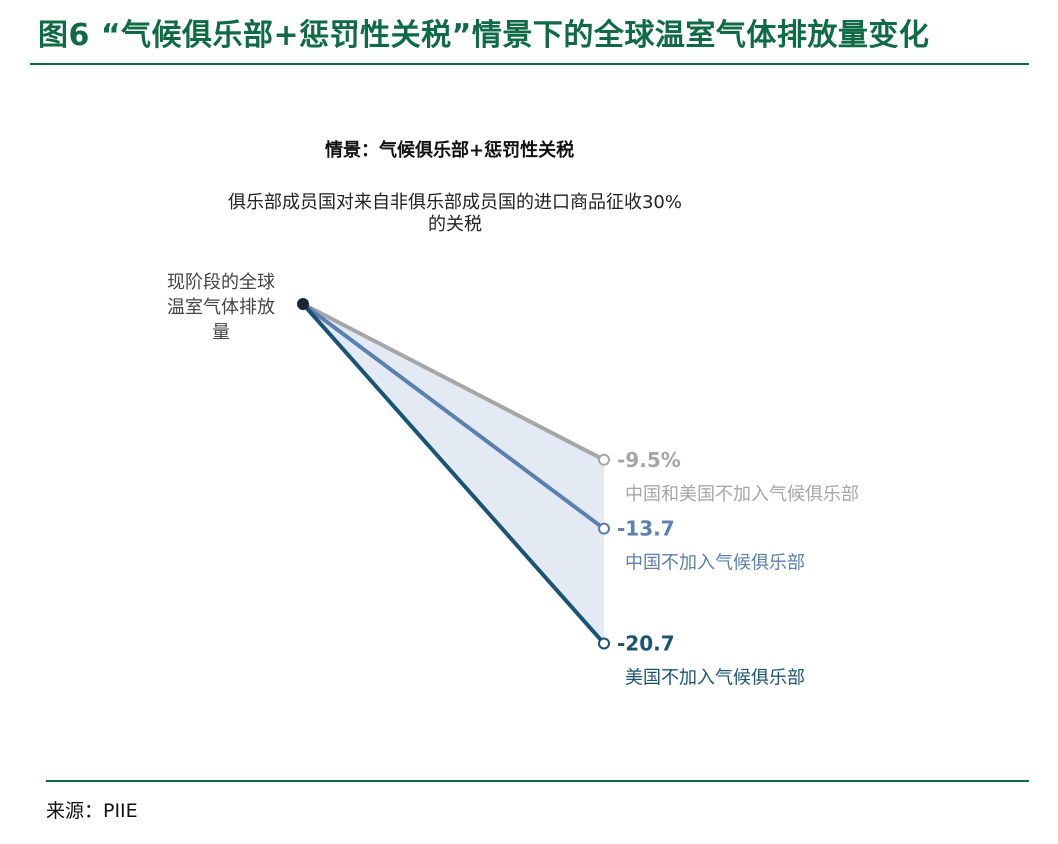  What do you see at coordinates (450, 150) in the screenshot?
I see `chart-title: 情景：气候俱乐部+惩罚性关税` at bounding box center [450, 150].